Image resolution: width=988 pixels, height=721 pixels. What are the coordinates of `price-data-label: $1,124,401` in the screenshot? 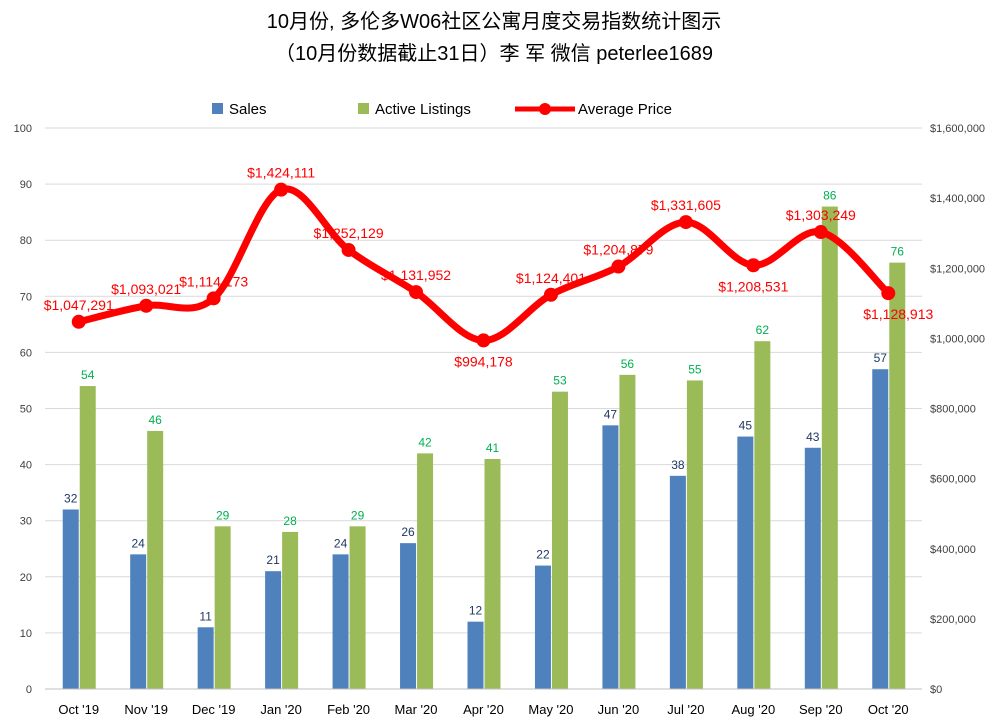 It's located at (551, 278).